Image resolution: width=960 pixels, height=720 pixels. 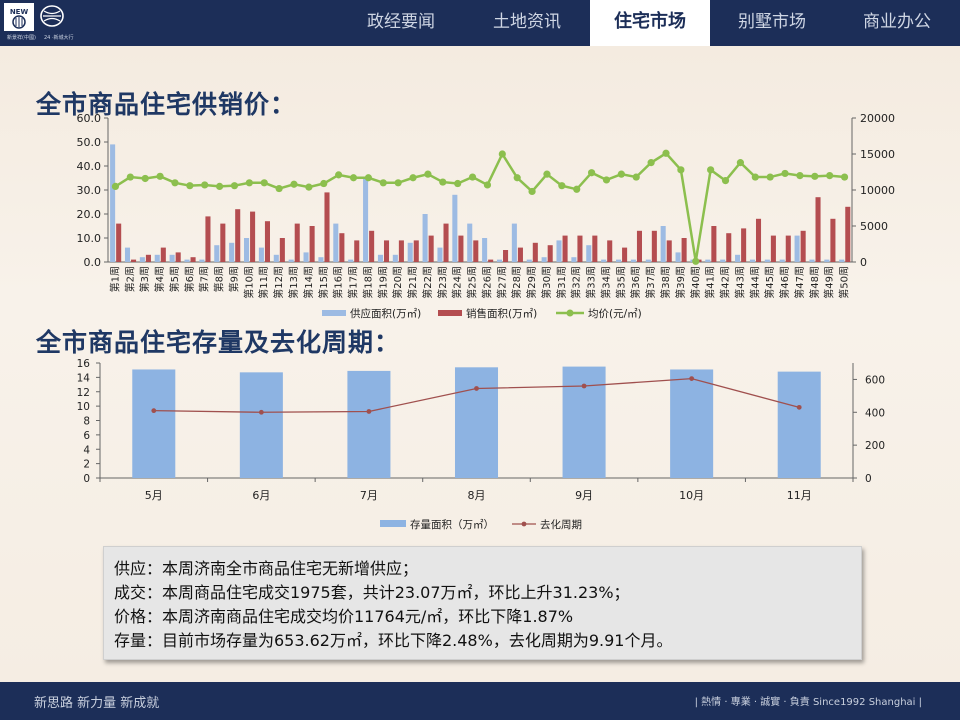 What do you see at coordinates (877, 118) in the screenshot?
I see `right-tick-label: 20000` at bounding box center [877, 118].